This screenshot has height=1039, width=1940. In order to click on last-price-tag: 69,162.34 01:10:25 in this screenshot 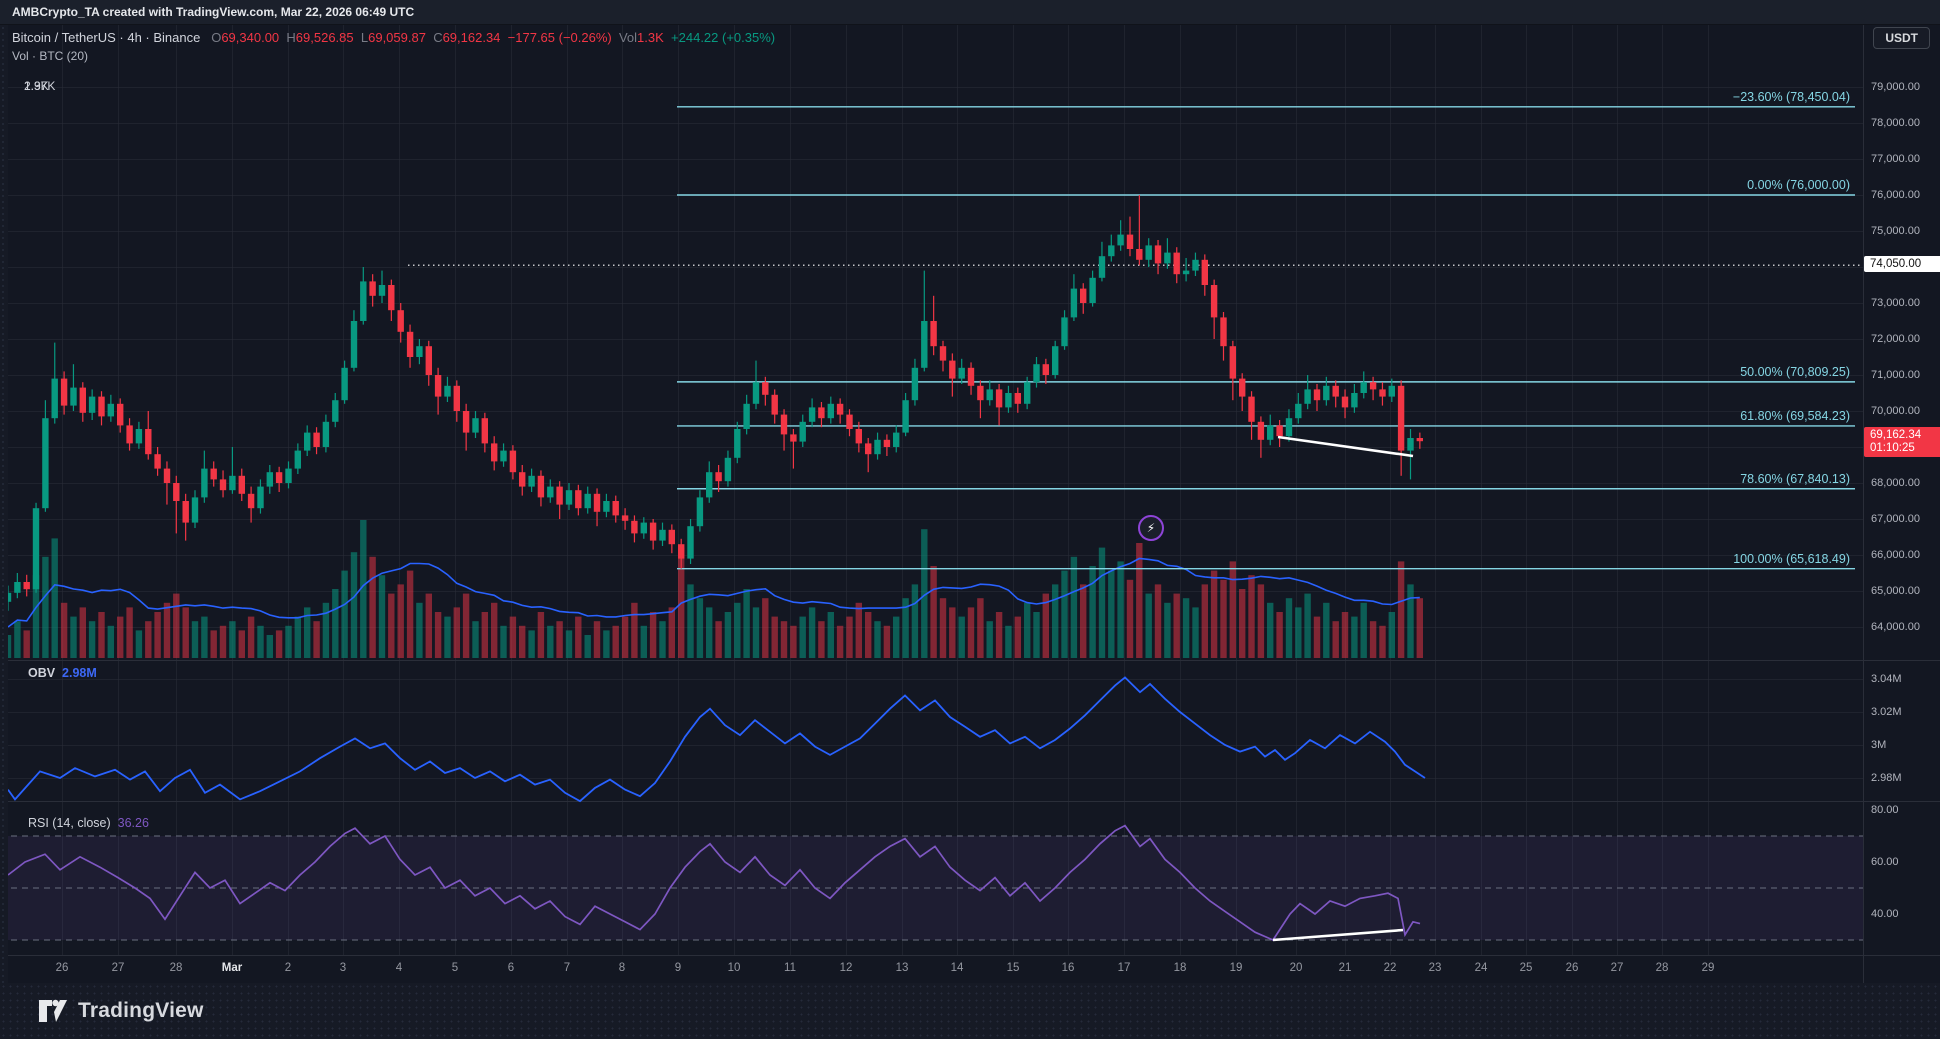, I will do `click(1902, 442)`.